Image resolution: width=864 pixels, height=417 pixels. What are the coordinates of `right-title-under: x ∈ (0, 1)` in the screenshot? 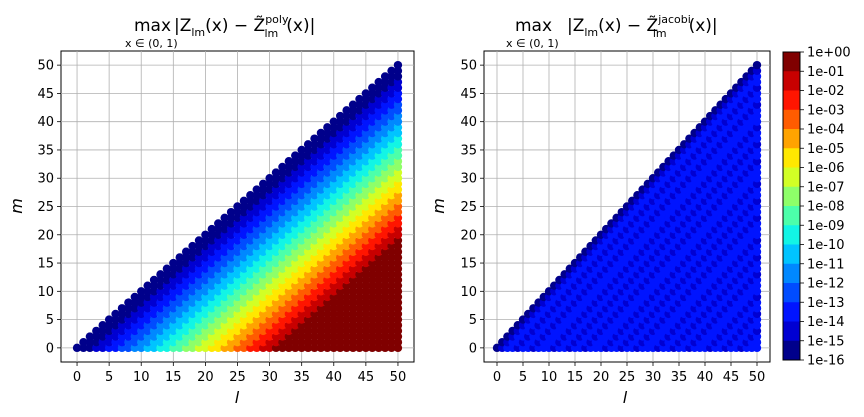 It's located at (532, 43).